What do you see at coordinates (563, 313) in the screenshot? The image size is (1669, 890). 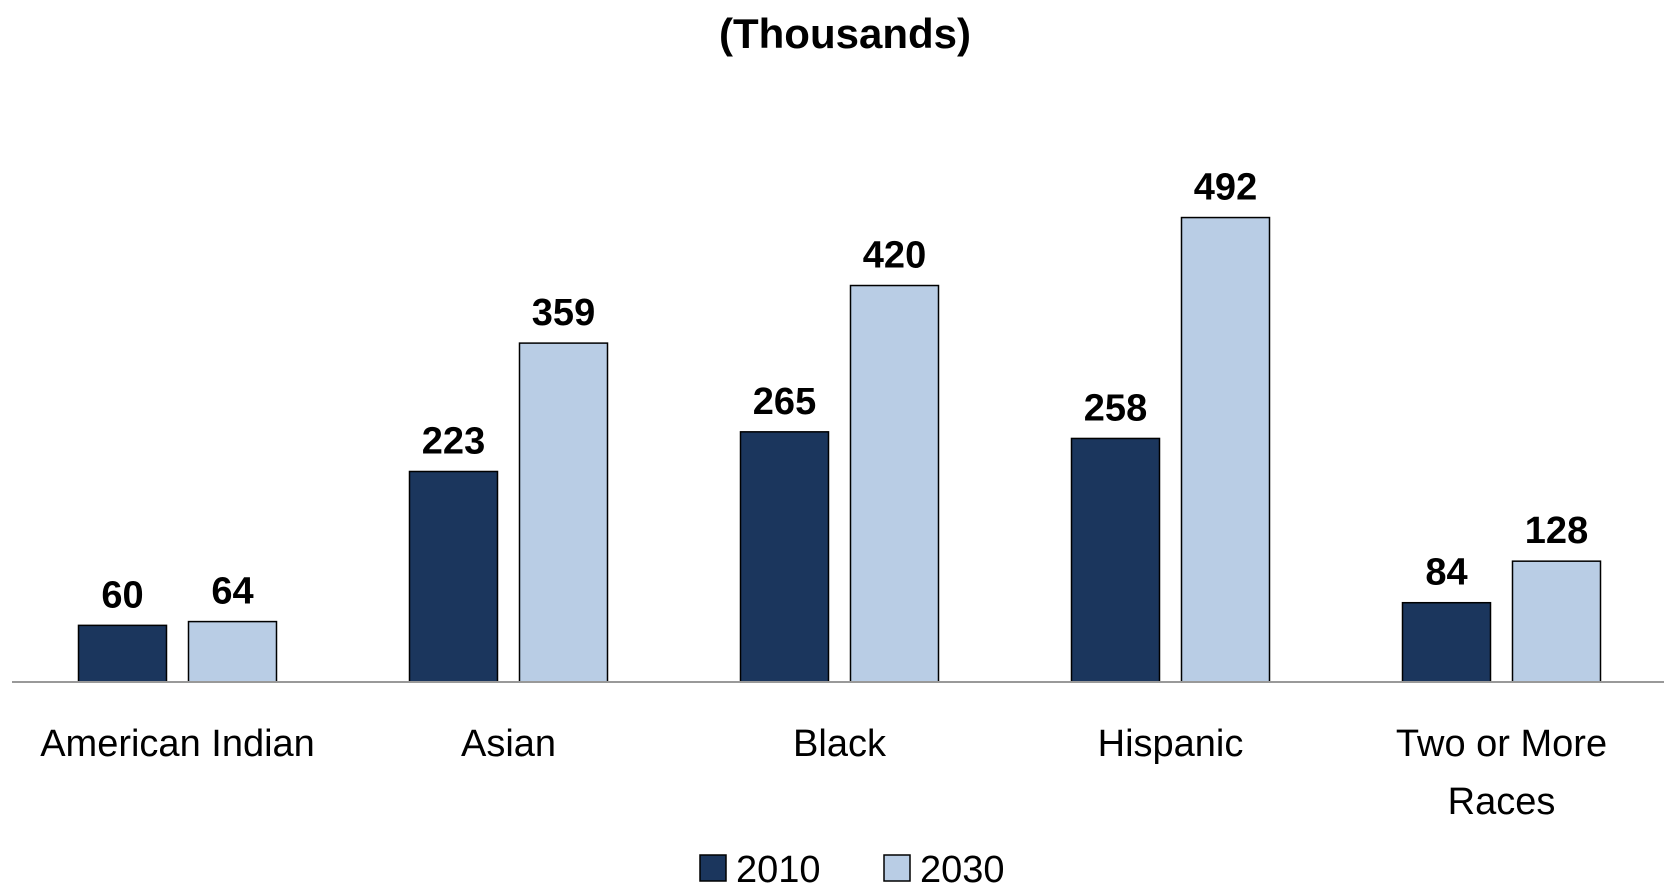 I see `value-label-asian-2030: 359` at bounding box center [563, 313].